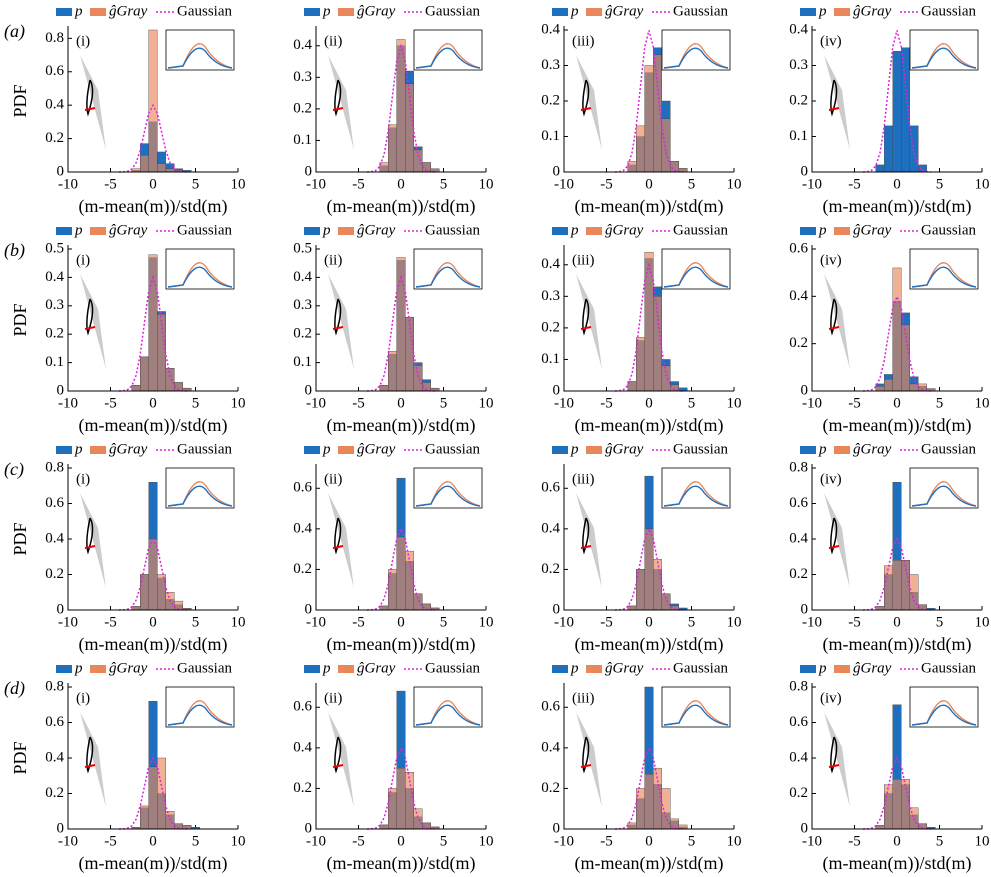  I want to click on panel-label: (i), so click(83, 260).